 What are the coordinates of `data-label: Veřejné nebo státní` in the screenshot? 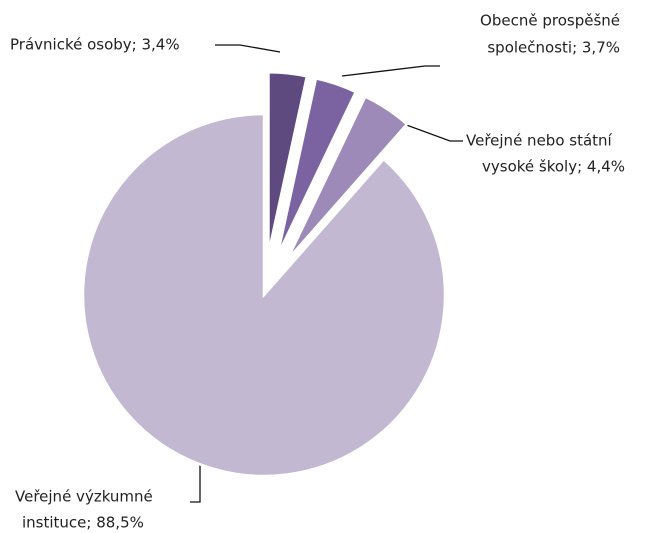 It's located at (539, 141).